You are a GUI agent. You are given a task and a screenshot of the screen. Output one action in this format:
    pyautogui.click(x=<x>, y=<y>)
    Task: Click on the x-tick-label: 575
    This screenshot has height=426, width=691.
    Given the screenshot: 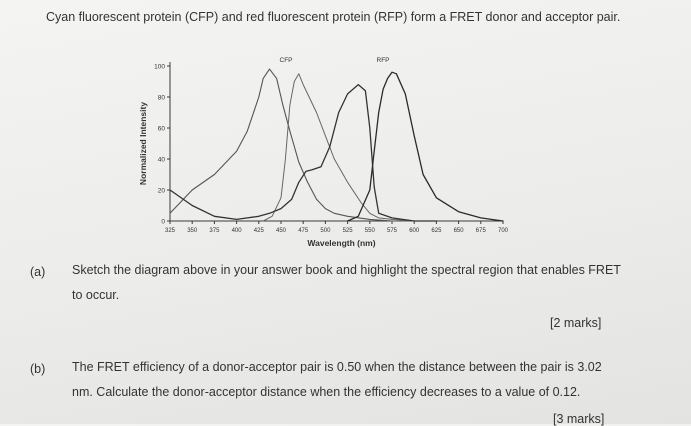 What is the action you would take?
    pyautogui.click(x=392, y=231)
    